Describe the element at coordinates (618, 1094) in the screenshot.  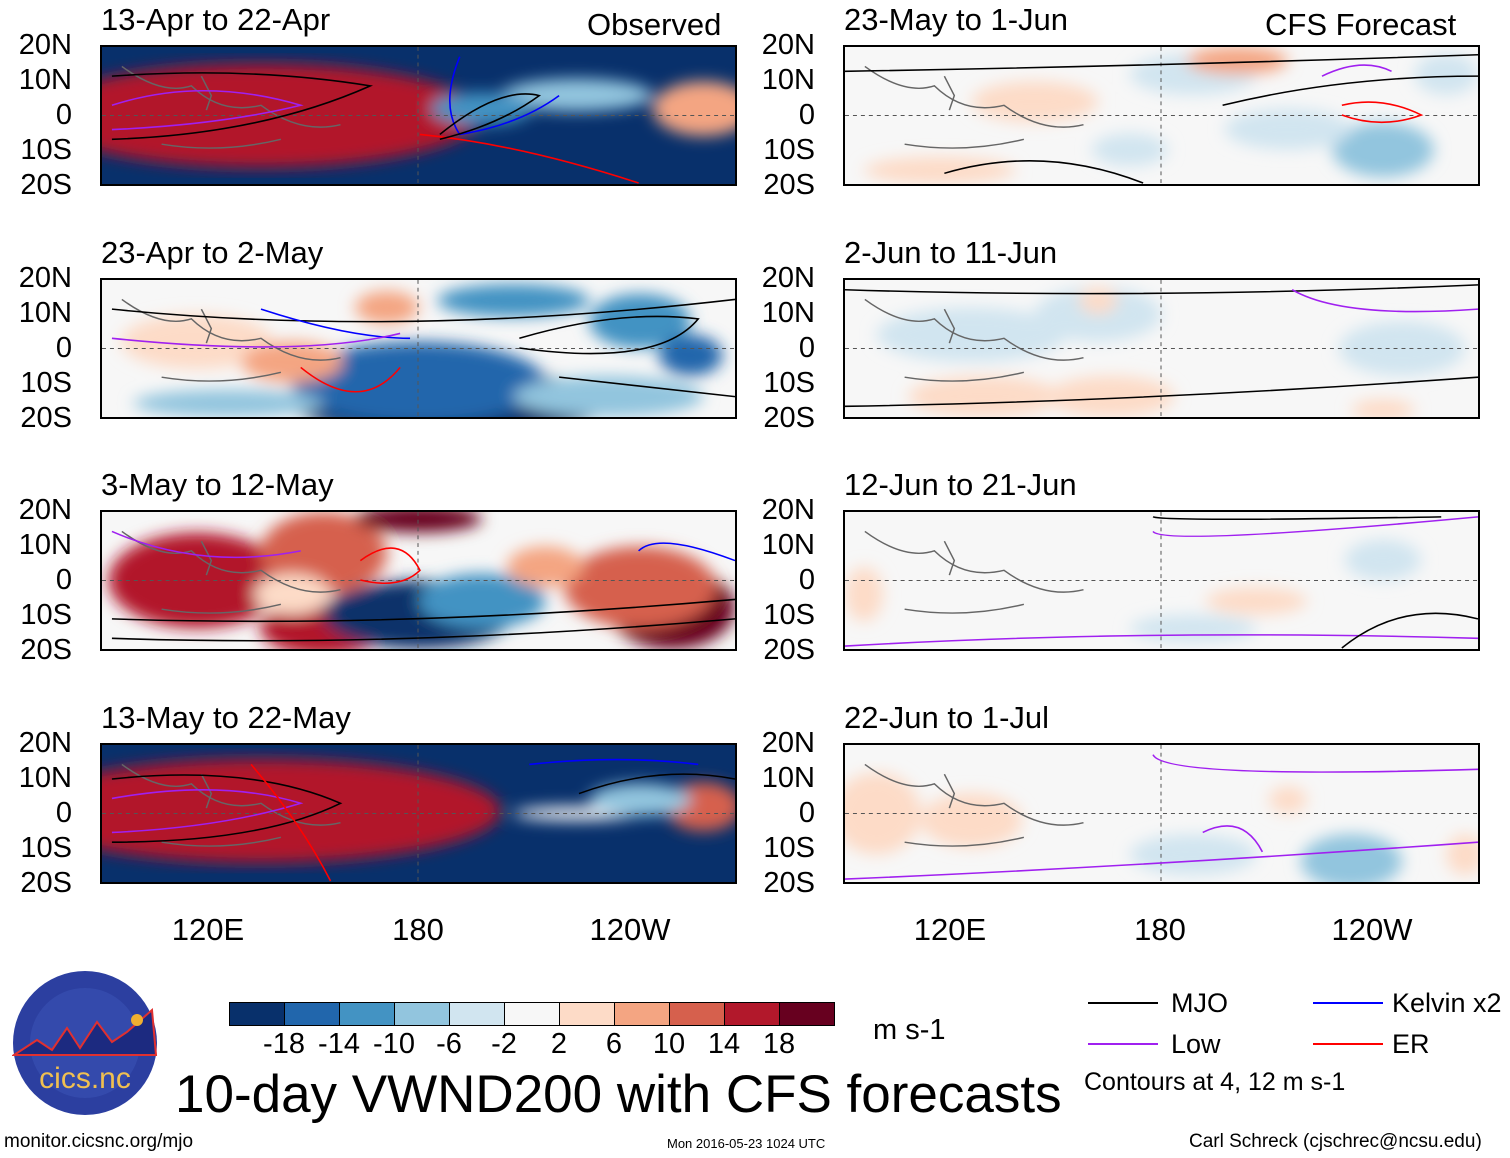
I see `figure-title: 10-day VWND200 with CFS forecasts` at that location.